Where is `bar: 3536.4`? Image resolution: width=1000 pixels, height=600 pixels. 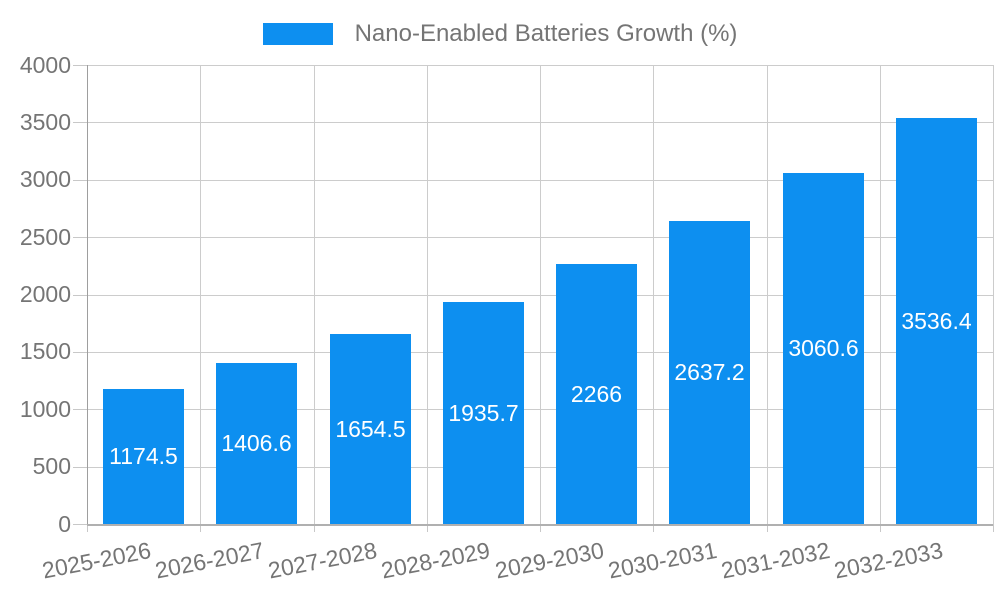
bar: 3536.4 is located at coordinates (936, 321).